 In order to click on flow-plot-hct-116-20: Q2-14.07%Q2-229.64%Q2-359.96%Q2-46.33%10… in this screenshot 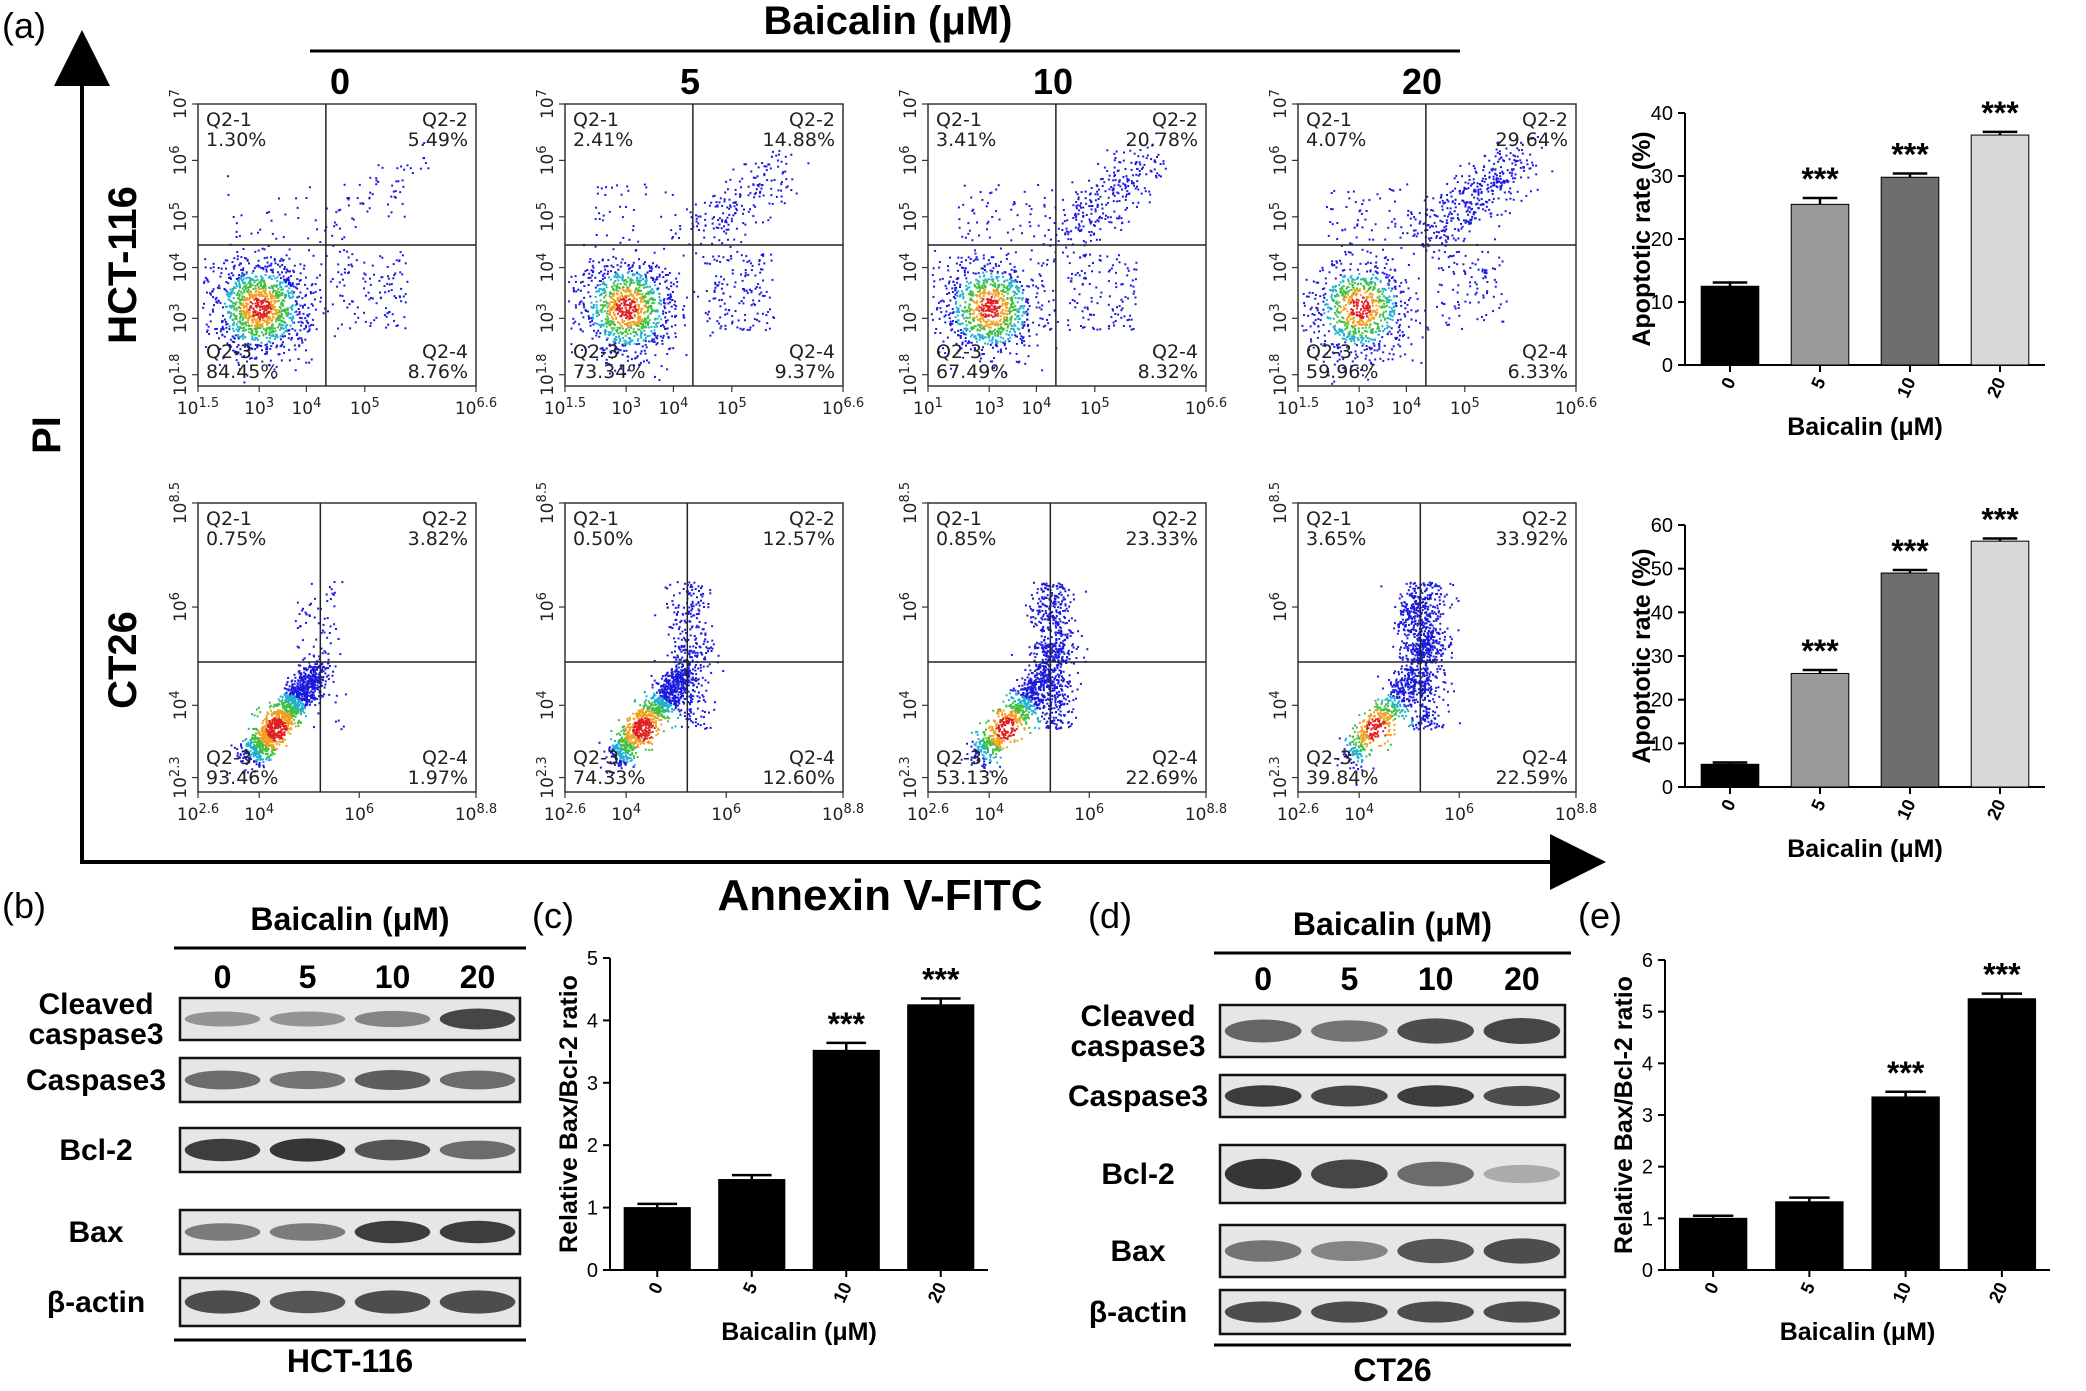, I will do `click(1432, 254)`.